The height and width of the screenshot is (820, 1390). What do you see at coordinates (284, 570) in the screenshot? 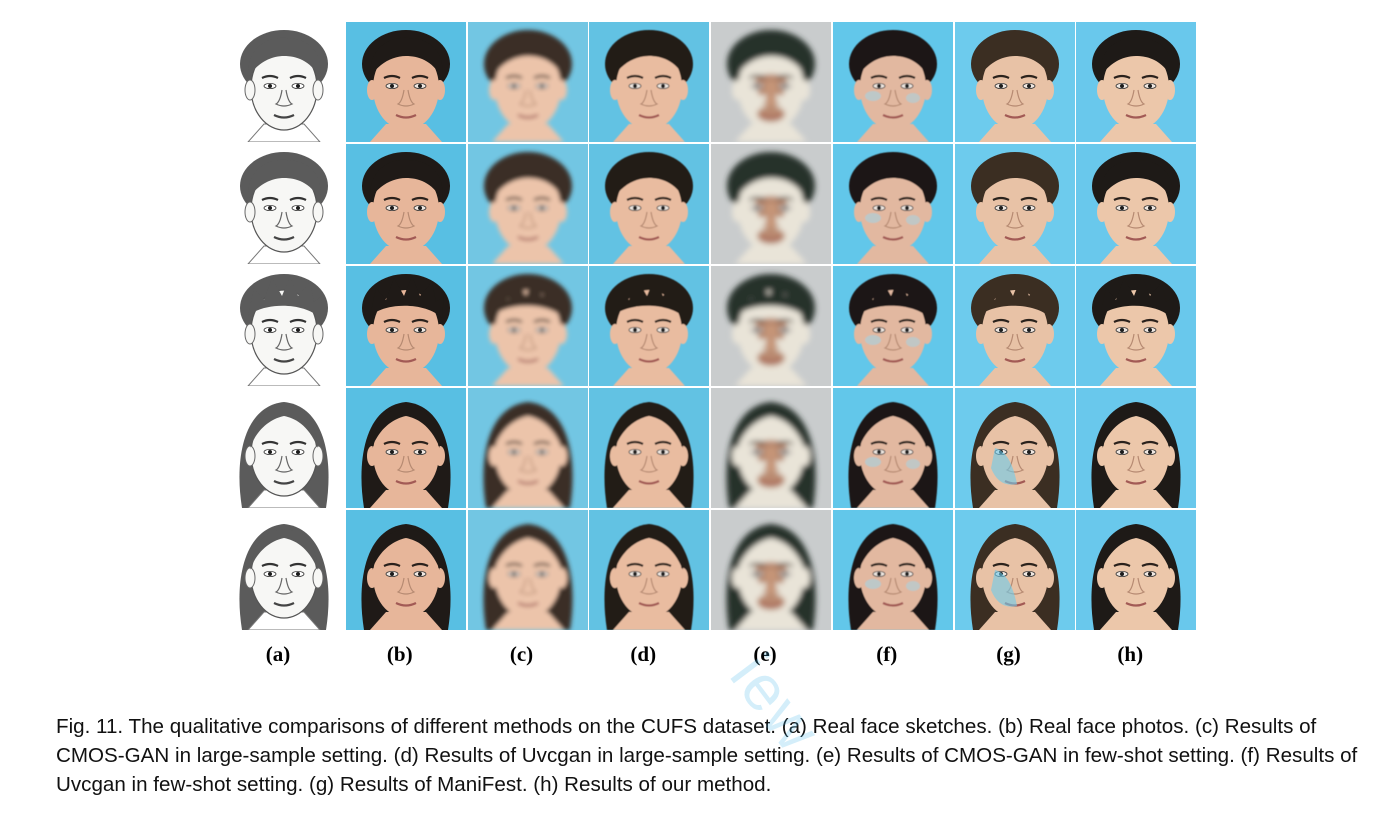
I see `face-image-r5-c1` at bounding box center [284, 570].